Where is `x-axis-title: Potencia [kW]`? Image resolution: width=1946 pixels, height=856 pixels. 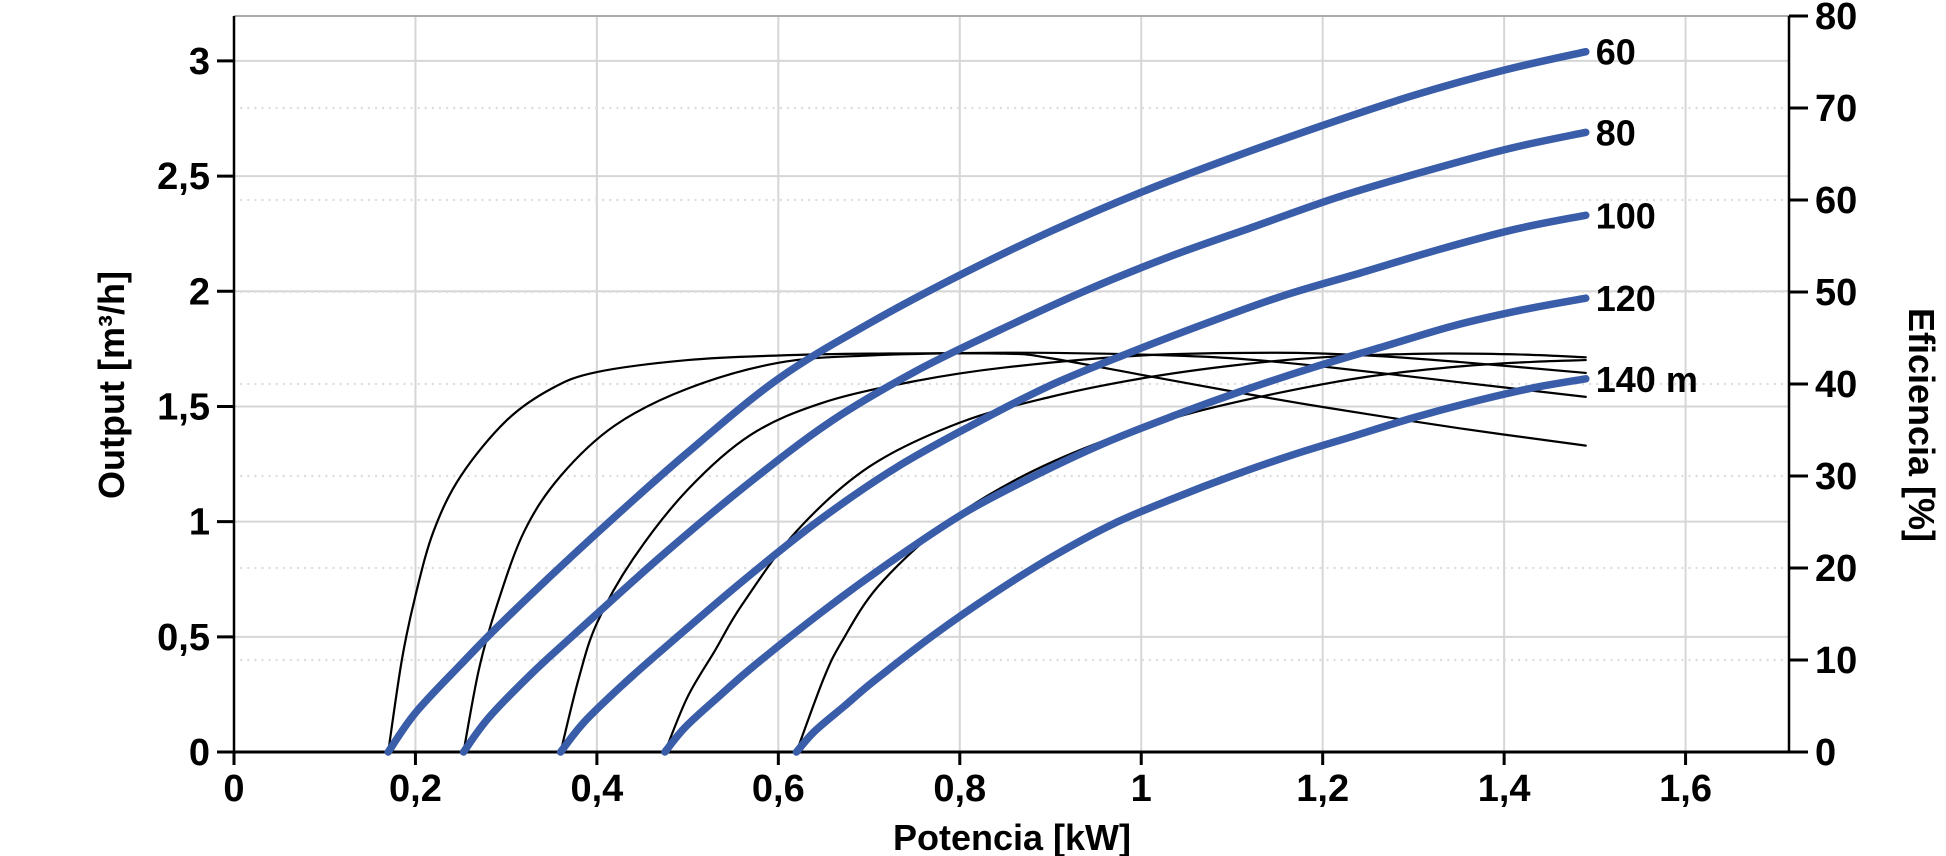
x-axis-title: Potencia [kW] is located at coordinates (1012, 836).